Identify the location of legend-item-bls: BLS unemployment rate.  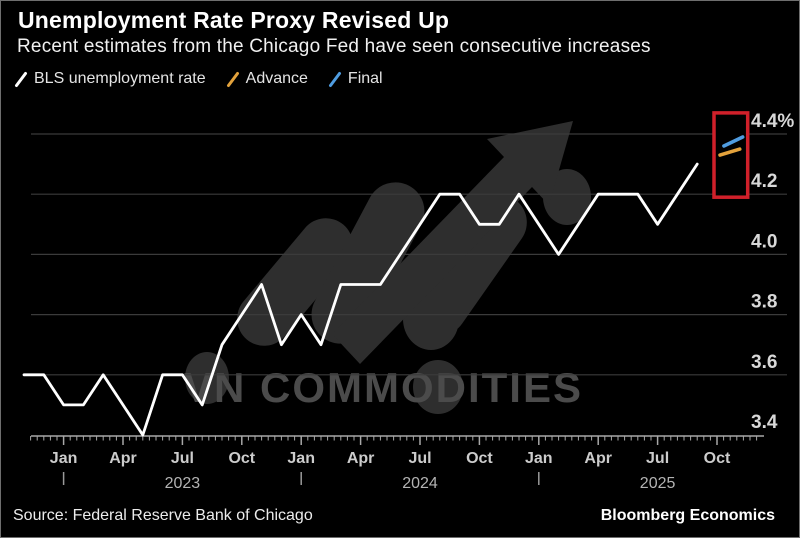
(110, 79).